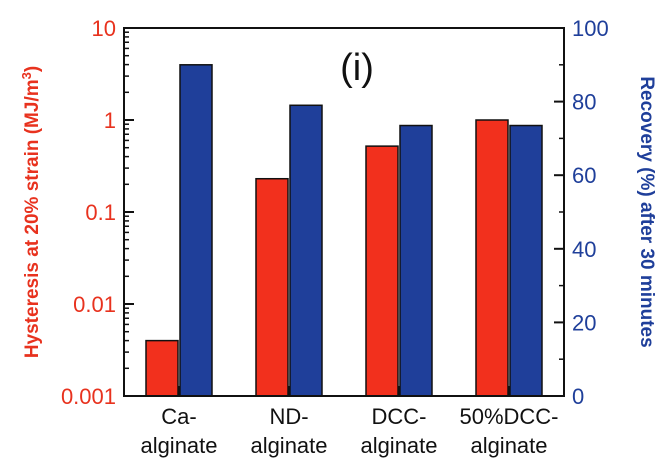  Describe the element at coordinates (584, 175) in the screenshot. I see `right-tick-label: 60` at that location.